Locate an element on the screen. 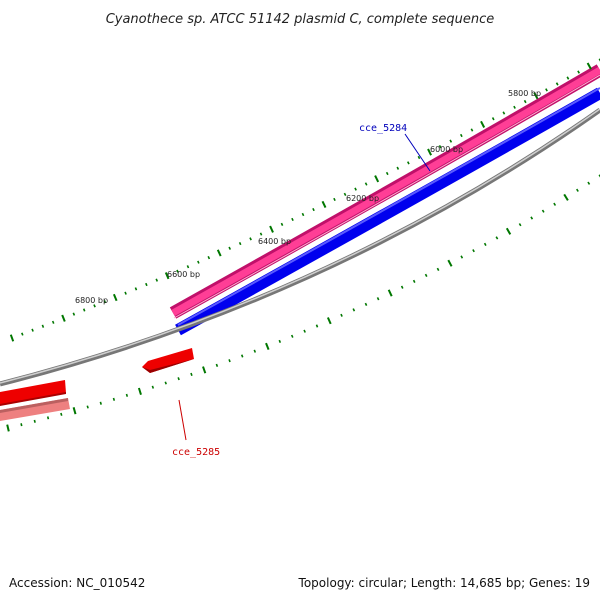 The height and width of the screenshot is (600, 600). reverse-gene-left-light is located at coordinates (35, 409).